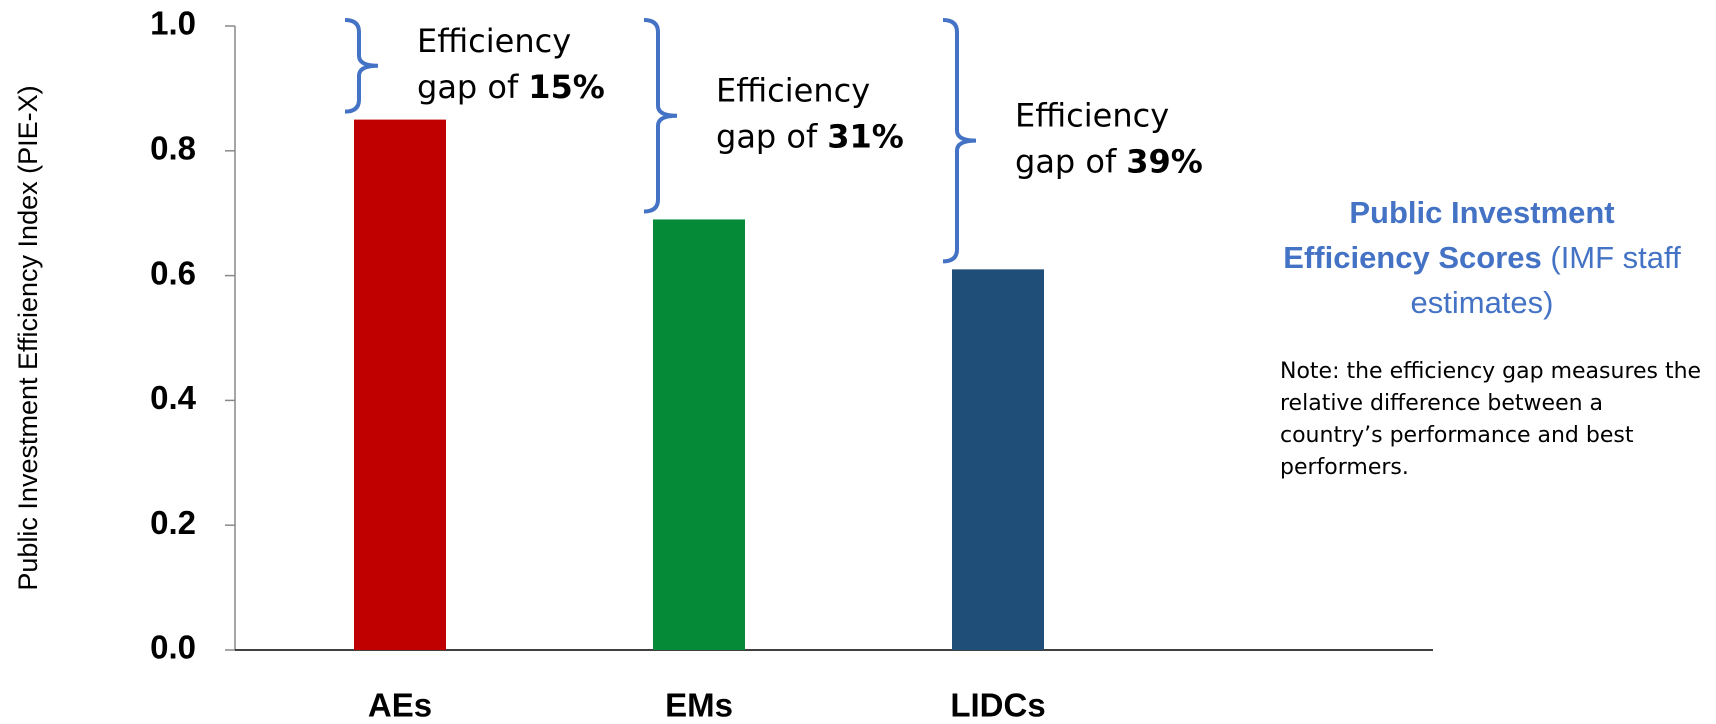 This screenshot has width=1716, height=724. Describe the element at coordinates (997, 705) in the screenshot. I see `x-tick-label: LIDCs` at that location.